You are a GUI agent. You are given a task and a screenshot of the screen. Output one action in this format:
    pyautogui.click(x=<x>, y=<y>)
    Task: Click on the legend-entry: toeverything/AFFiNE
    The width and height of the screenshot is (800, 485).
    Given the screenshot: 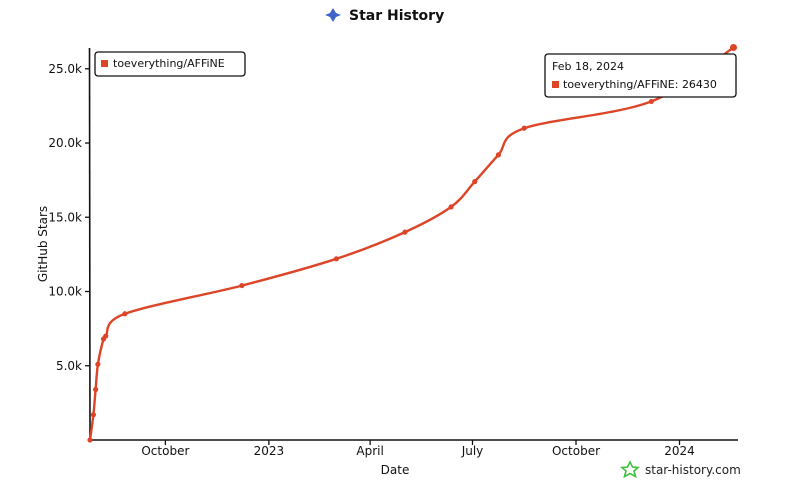 What is the action you would take?
    pyautogui.click(x=169, y=63)
    